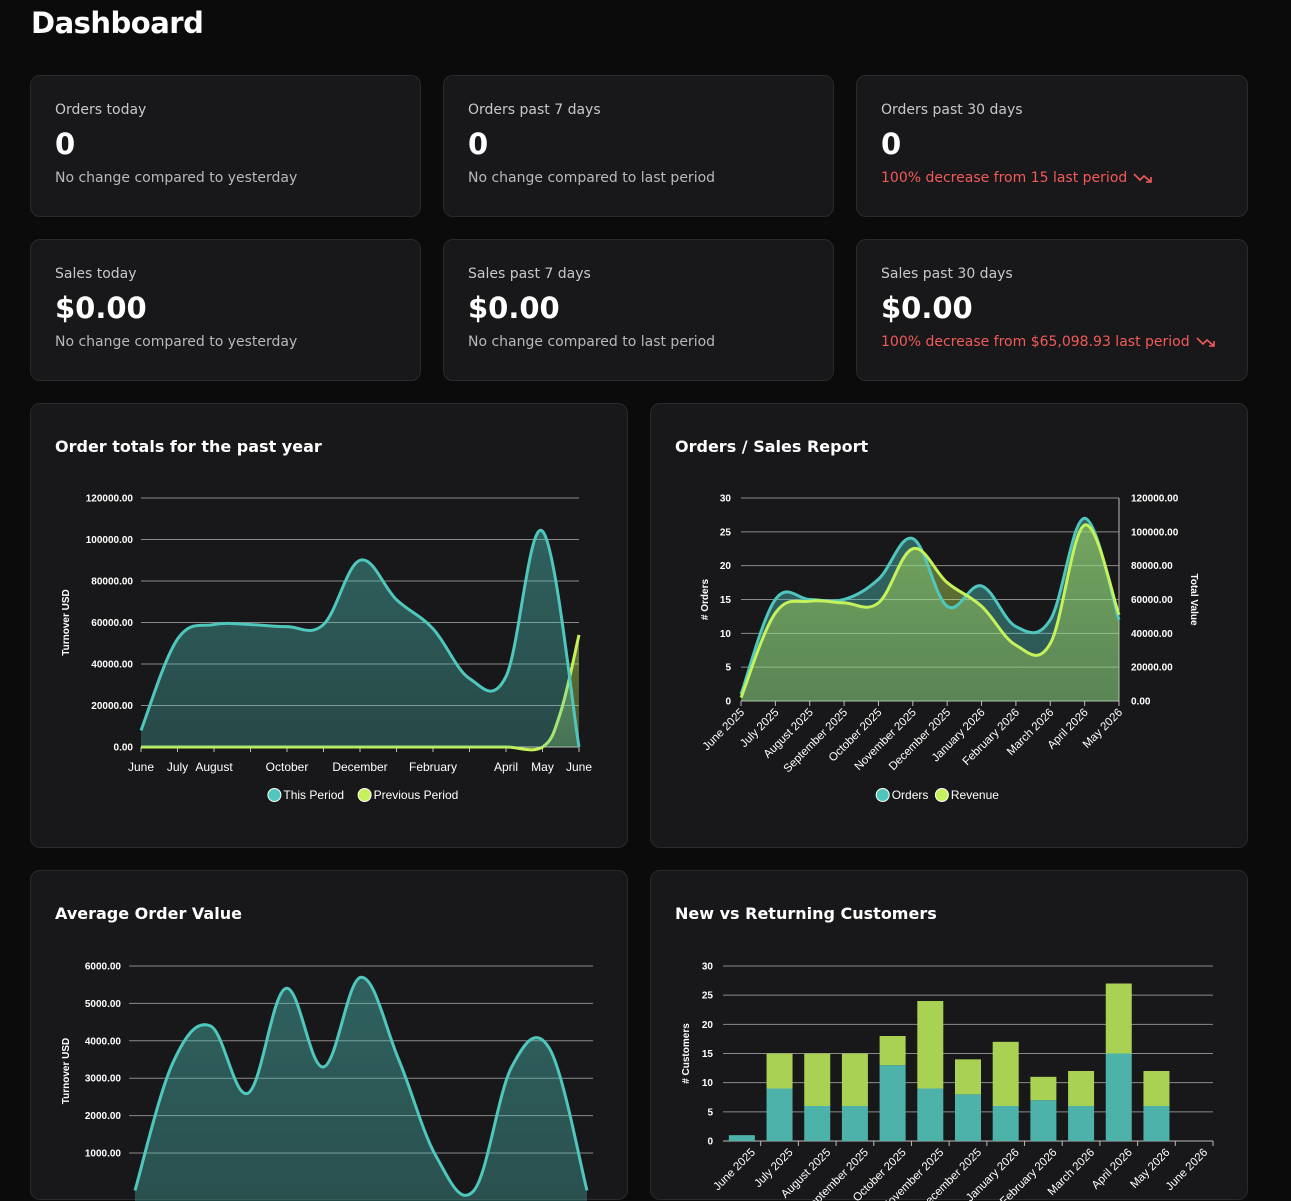  Describe the element at coordinates (1112, 1169) in the screenshot. I see `x-tick-label: April 2026` at that location.